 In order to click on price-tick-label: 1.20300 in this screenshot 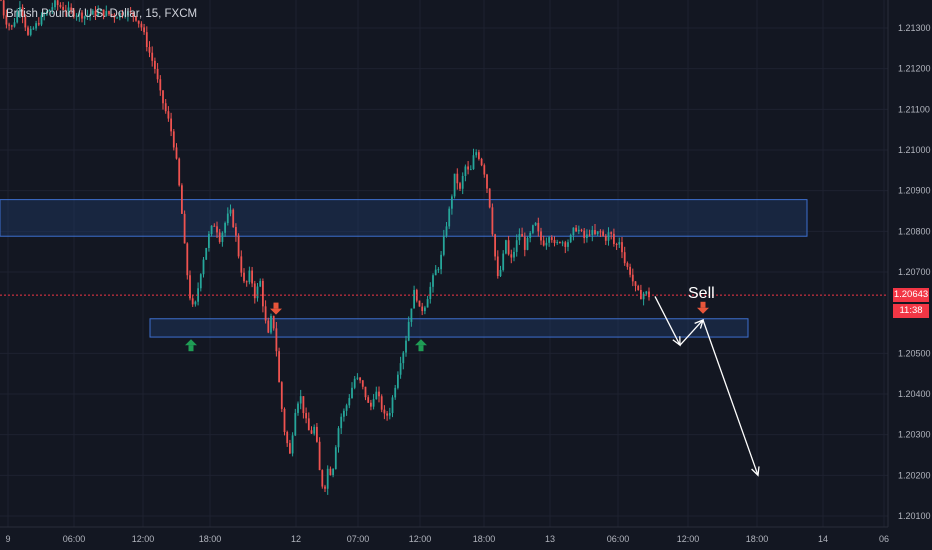, I will do `click(914, 435)`.